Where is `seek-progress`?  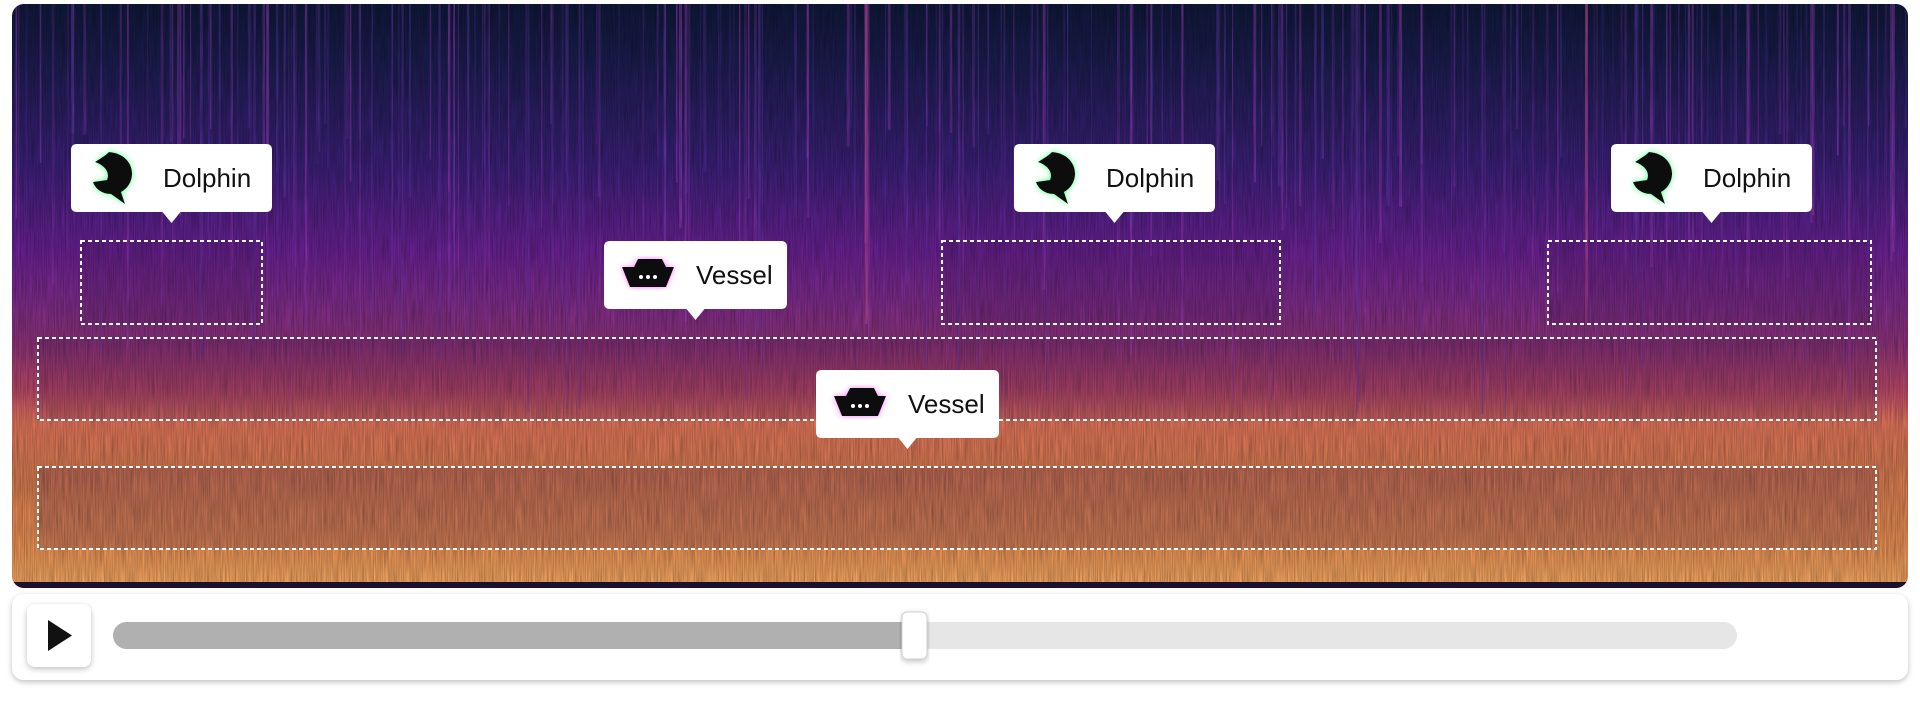 seek-progress is located at coordinates (514, 635).